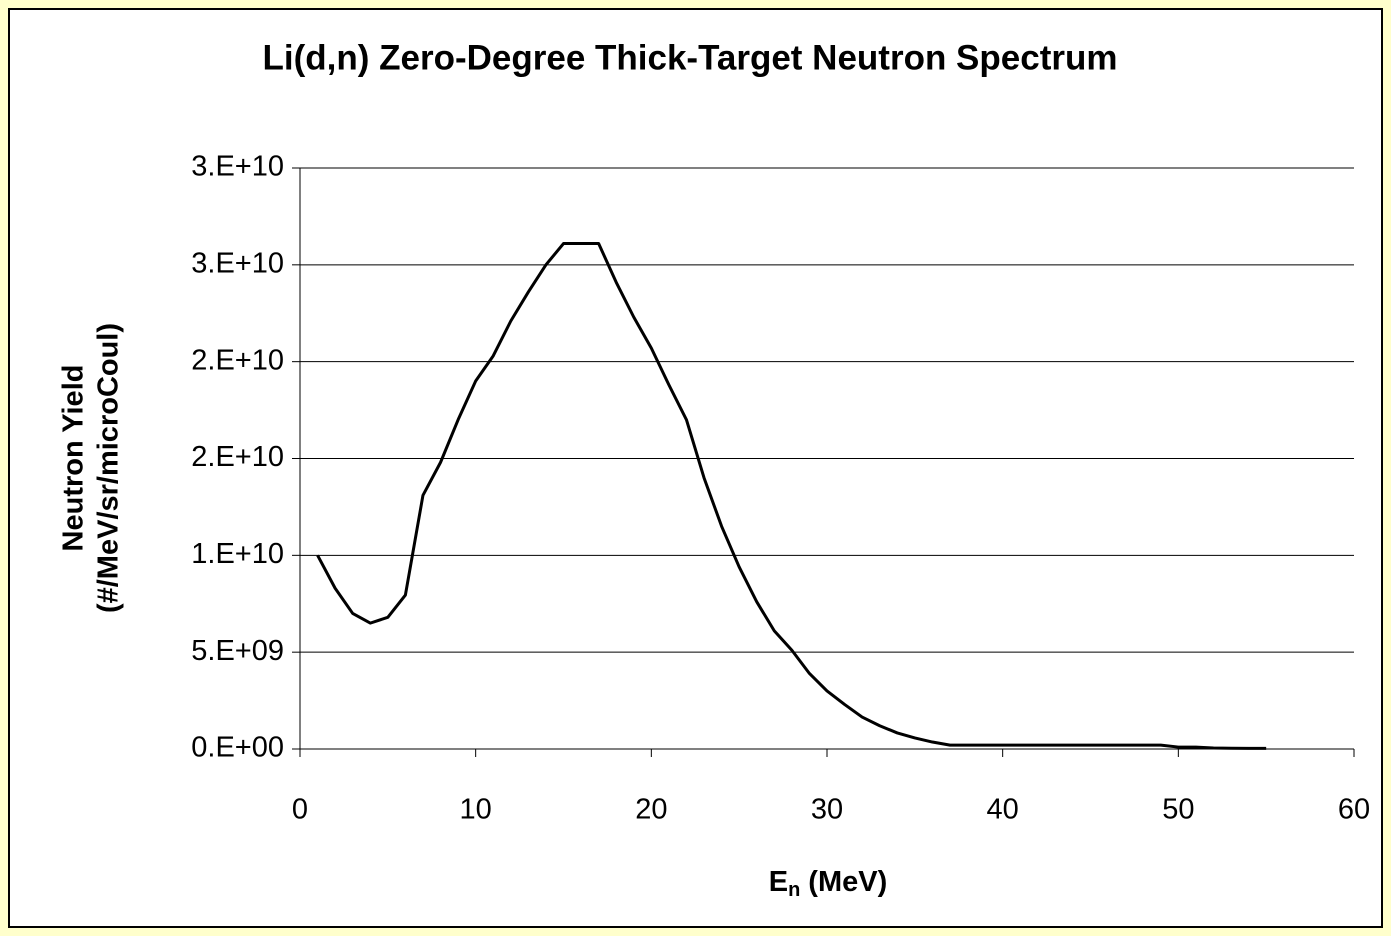 The width and height of the screenshot is (1391, 936). Describe the element at coordinates (1003, 810) in the screenshot. I see `x-tick-label: 40` at that location.